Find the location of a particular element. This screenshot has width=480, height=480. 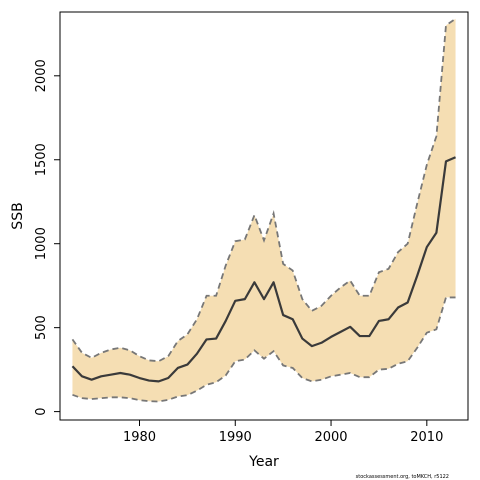

x-tick-label: 1980 is located at coordinates (139, 437).